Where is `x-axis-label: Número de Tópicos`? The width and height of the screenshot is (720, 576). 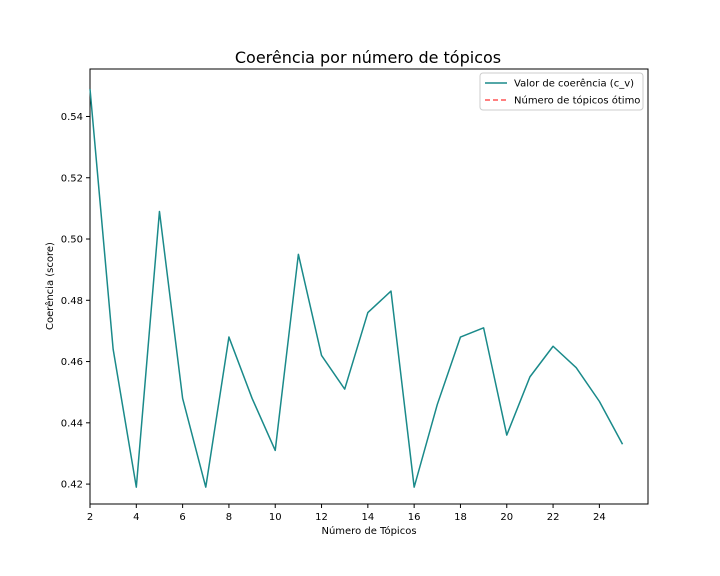
x-axis-label: Número de Tópicos is located at coordinates (368, 531).